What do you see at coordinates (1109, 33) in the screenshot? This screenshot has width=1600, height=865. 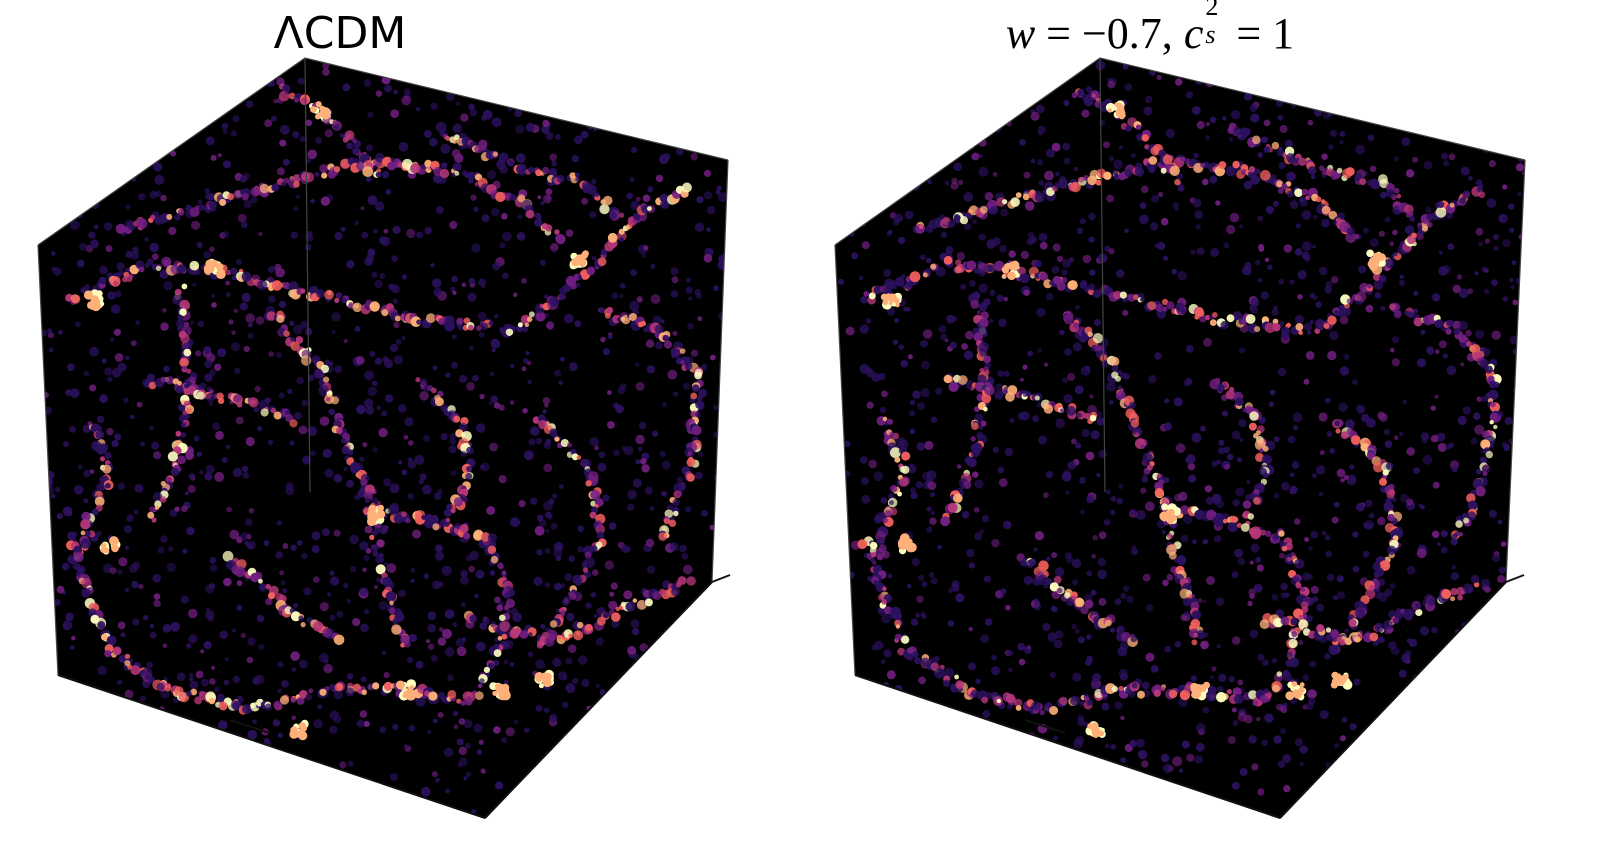 I see `title-equation-part-1: = −0.7,` at bounding box center [1109, 33].